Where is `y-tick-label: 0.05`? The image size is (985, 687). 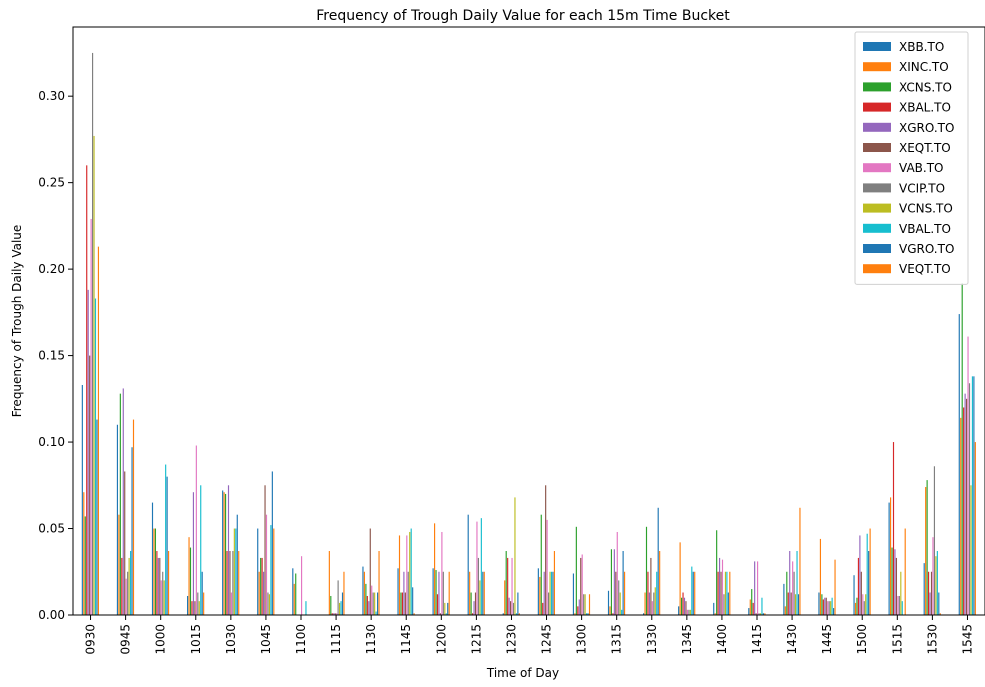 y-tick-label: 0.05 is located at coordinates (51, 529).